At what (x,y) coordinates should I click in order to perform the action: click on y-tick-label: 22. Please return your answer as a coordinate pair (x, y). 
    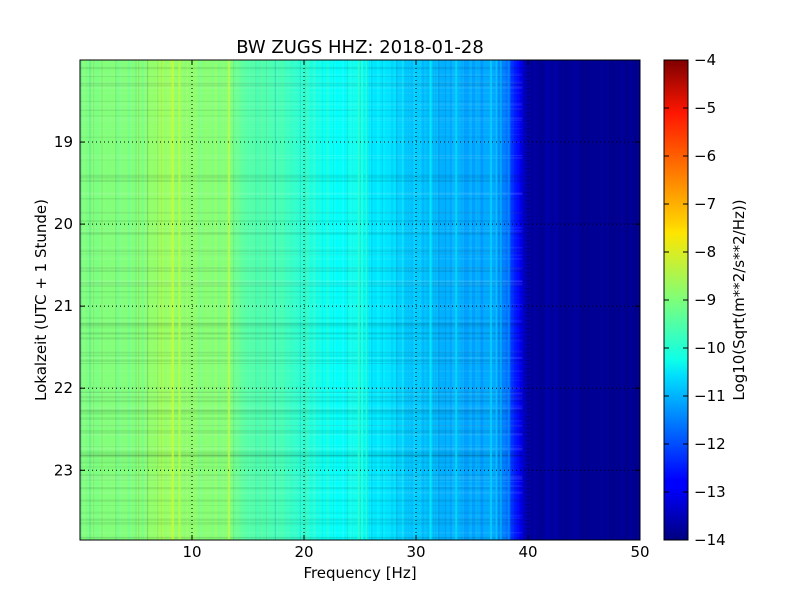
    Looking at the image, I should click on (63, 388).